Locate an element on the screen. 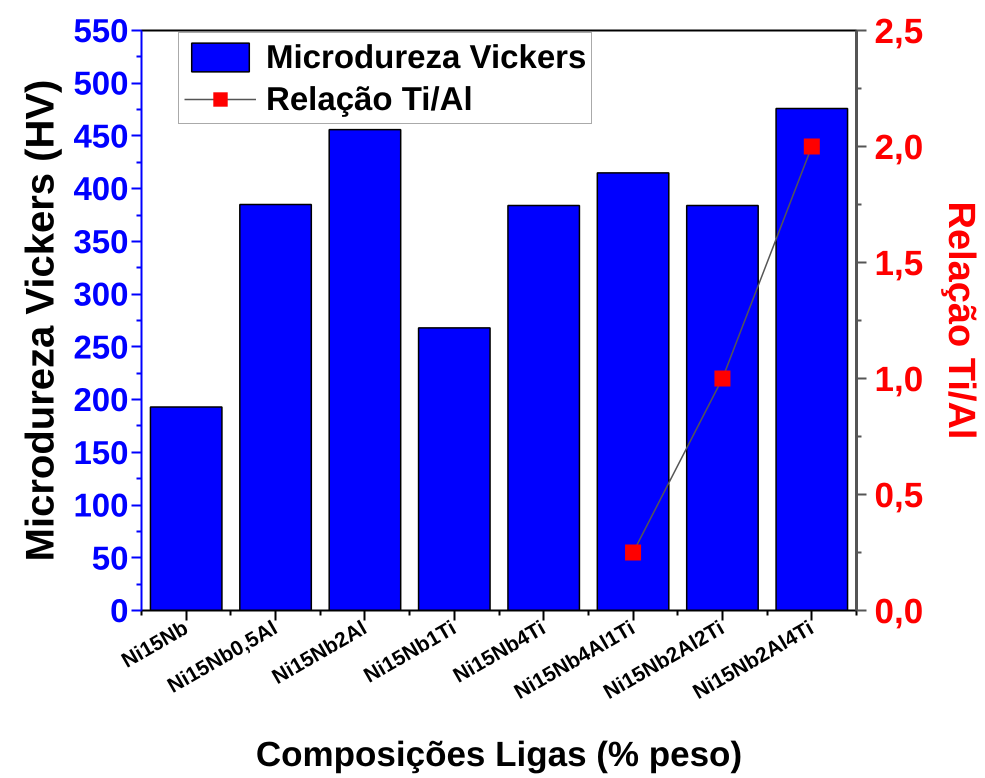 Image resolution: width=985 pixels, height=778 pixels. y-tick-label: 250 is located at coordinates (101, 347).